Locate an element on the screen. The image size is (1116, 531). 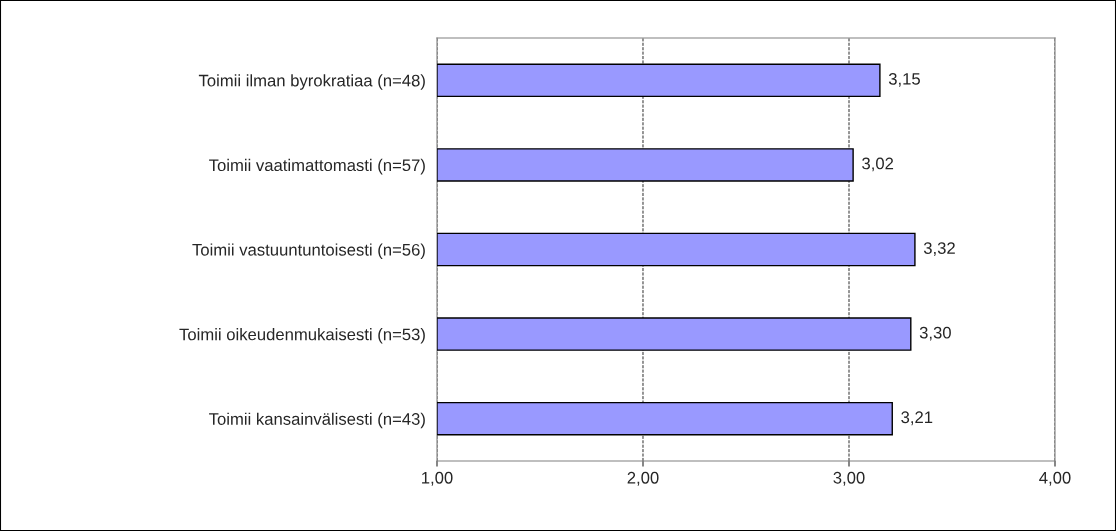
data-label: 3,02 is located at coordinates (878, 164).